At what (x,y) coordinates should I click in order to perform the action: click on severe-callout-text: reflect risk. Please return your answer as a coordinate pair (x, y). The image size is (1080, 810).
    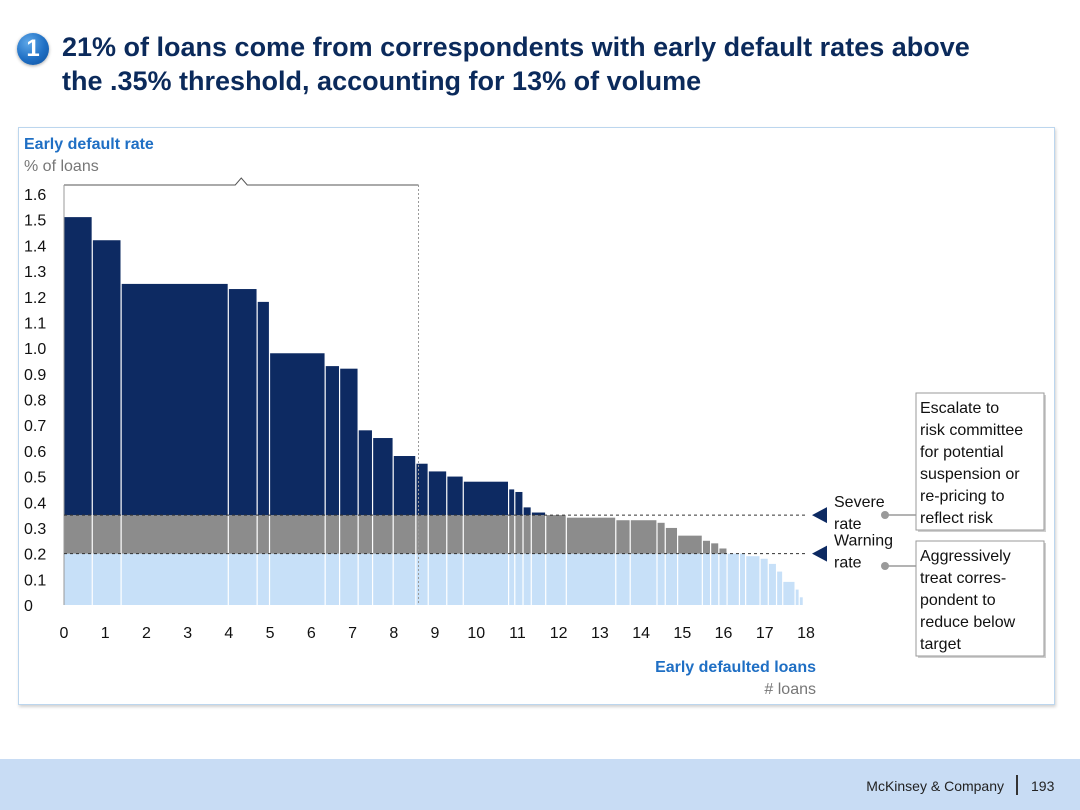
    Looking at the image, I should click on (957, 518).